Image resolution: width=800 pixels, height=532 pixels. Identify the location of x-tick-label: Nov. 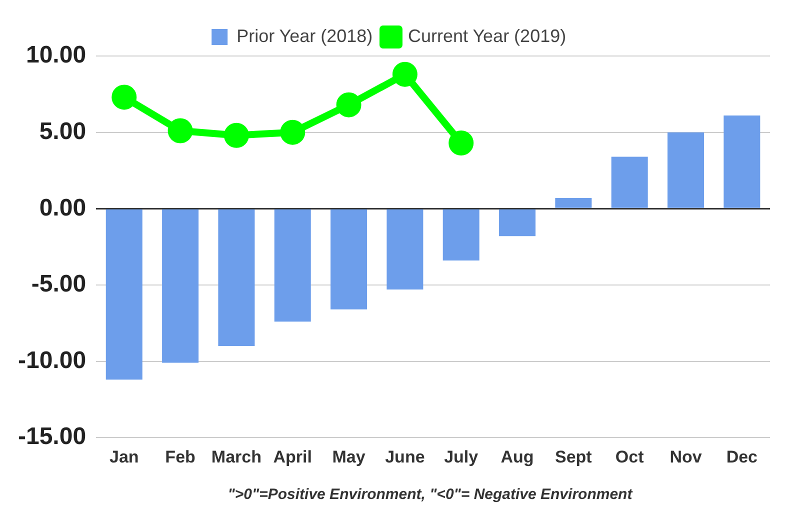
(686, 456).